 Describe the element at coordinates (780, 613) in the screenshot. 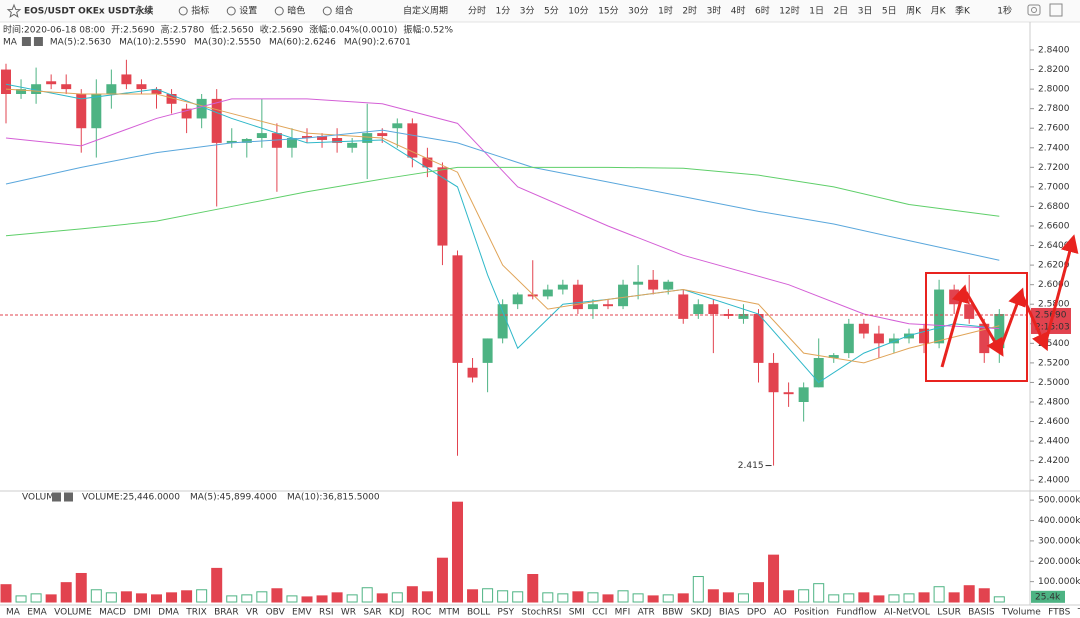

I see `indicator-tab: AO` at that location.